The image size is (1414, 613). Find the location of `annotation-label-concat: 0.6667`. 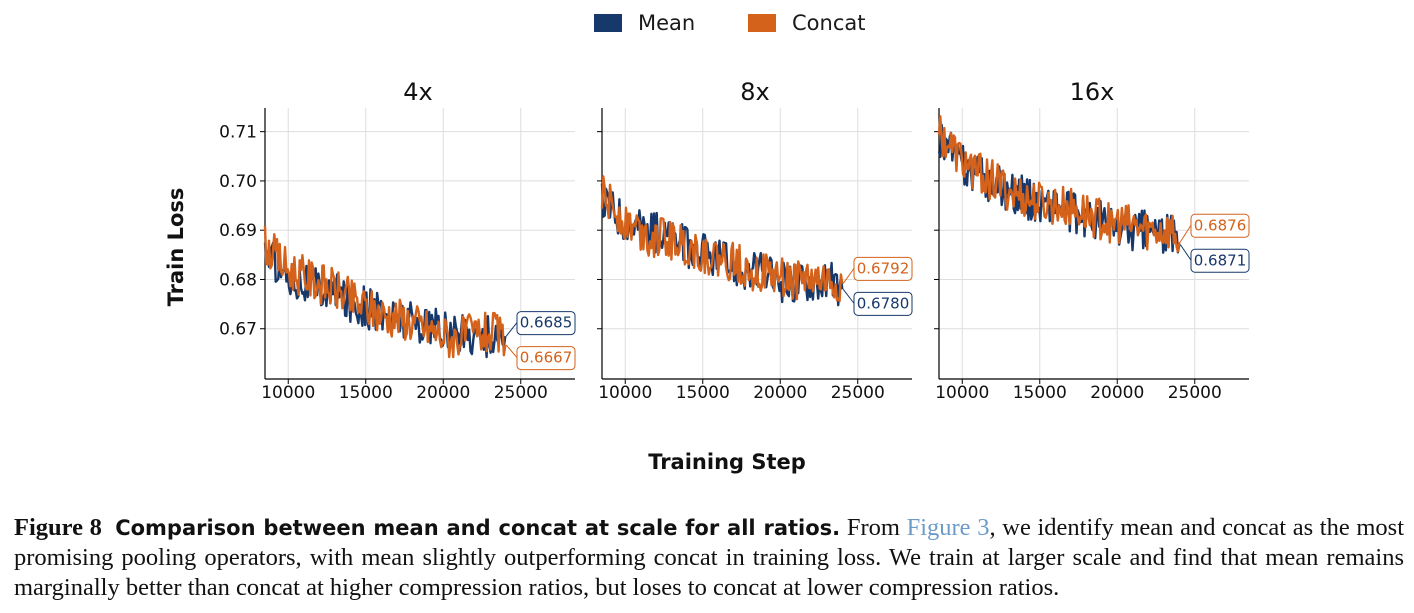

annotation-label-concat: 0.6667 is located at coordinates (546, 358).